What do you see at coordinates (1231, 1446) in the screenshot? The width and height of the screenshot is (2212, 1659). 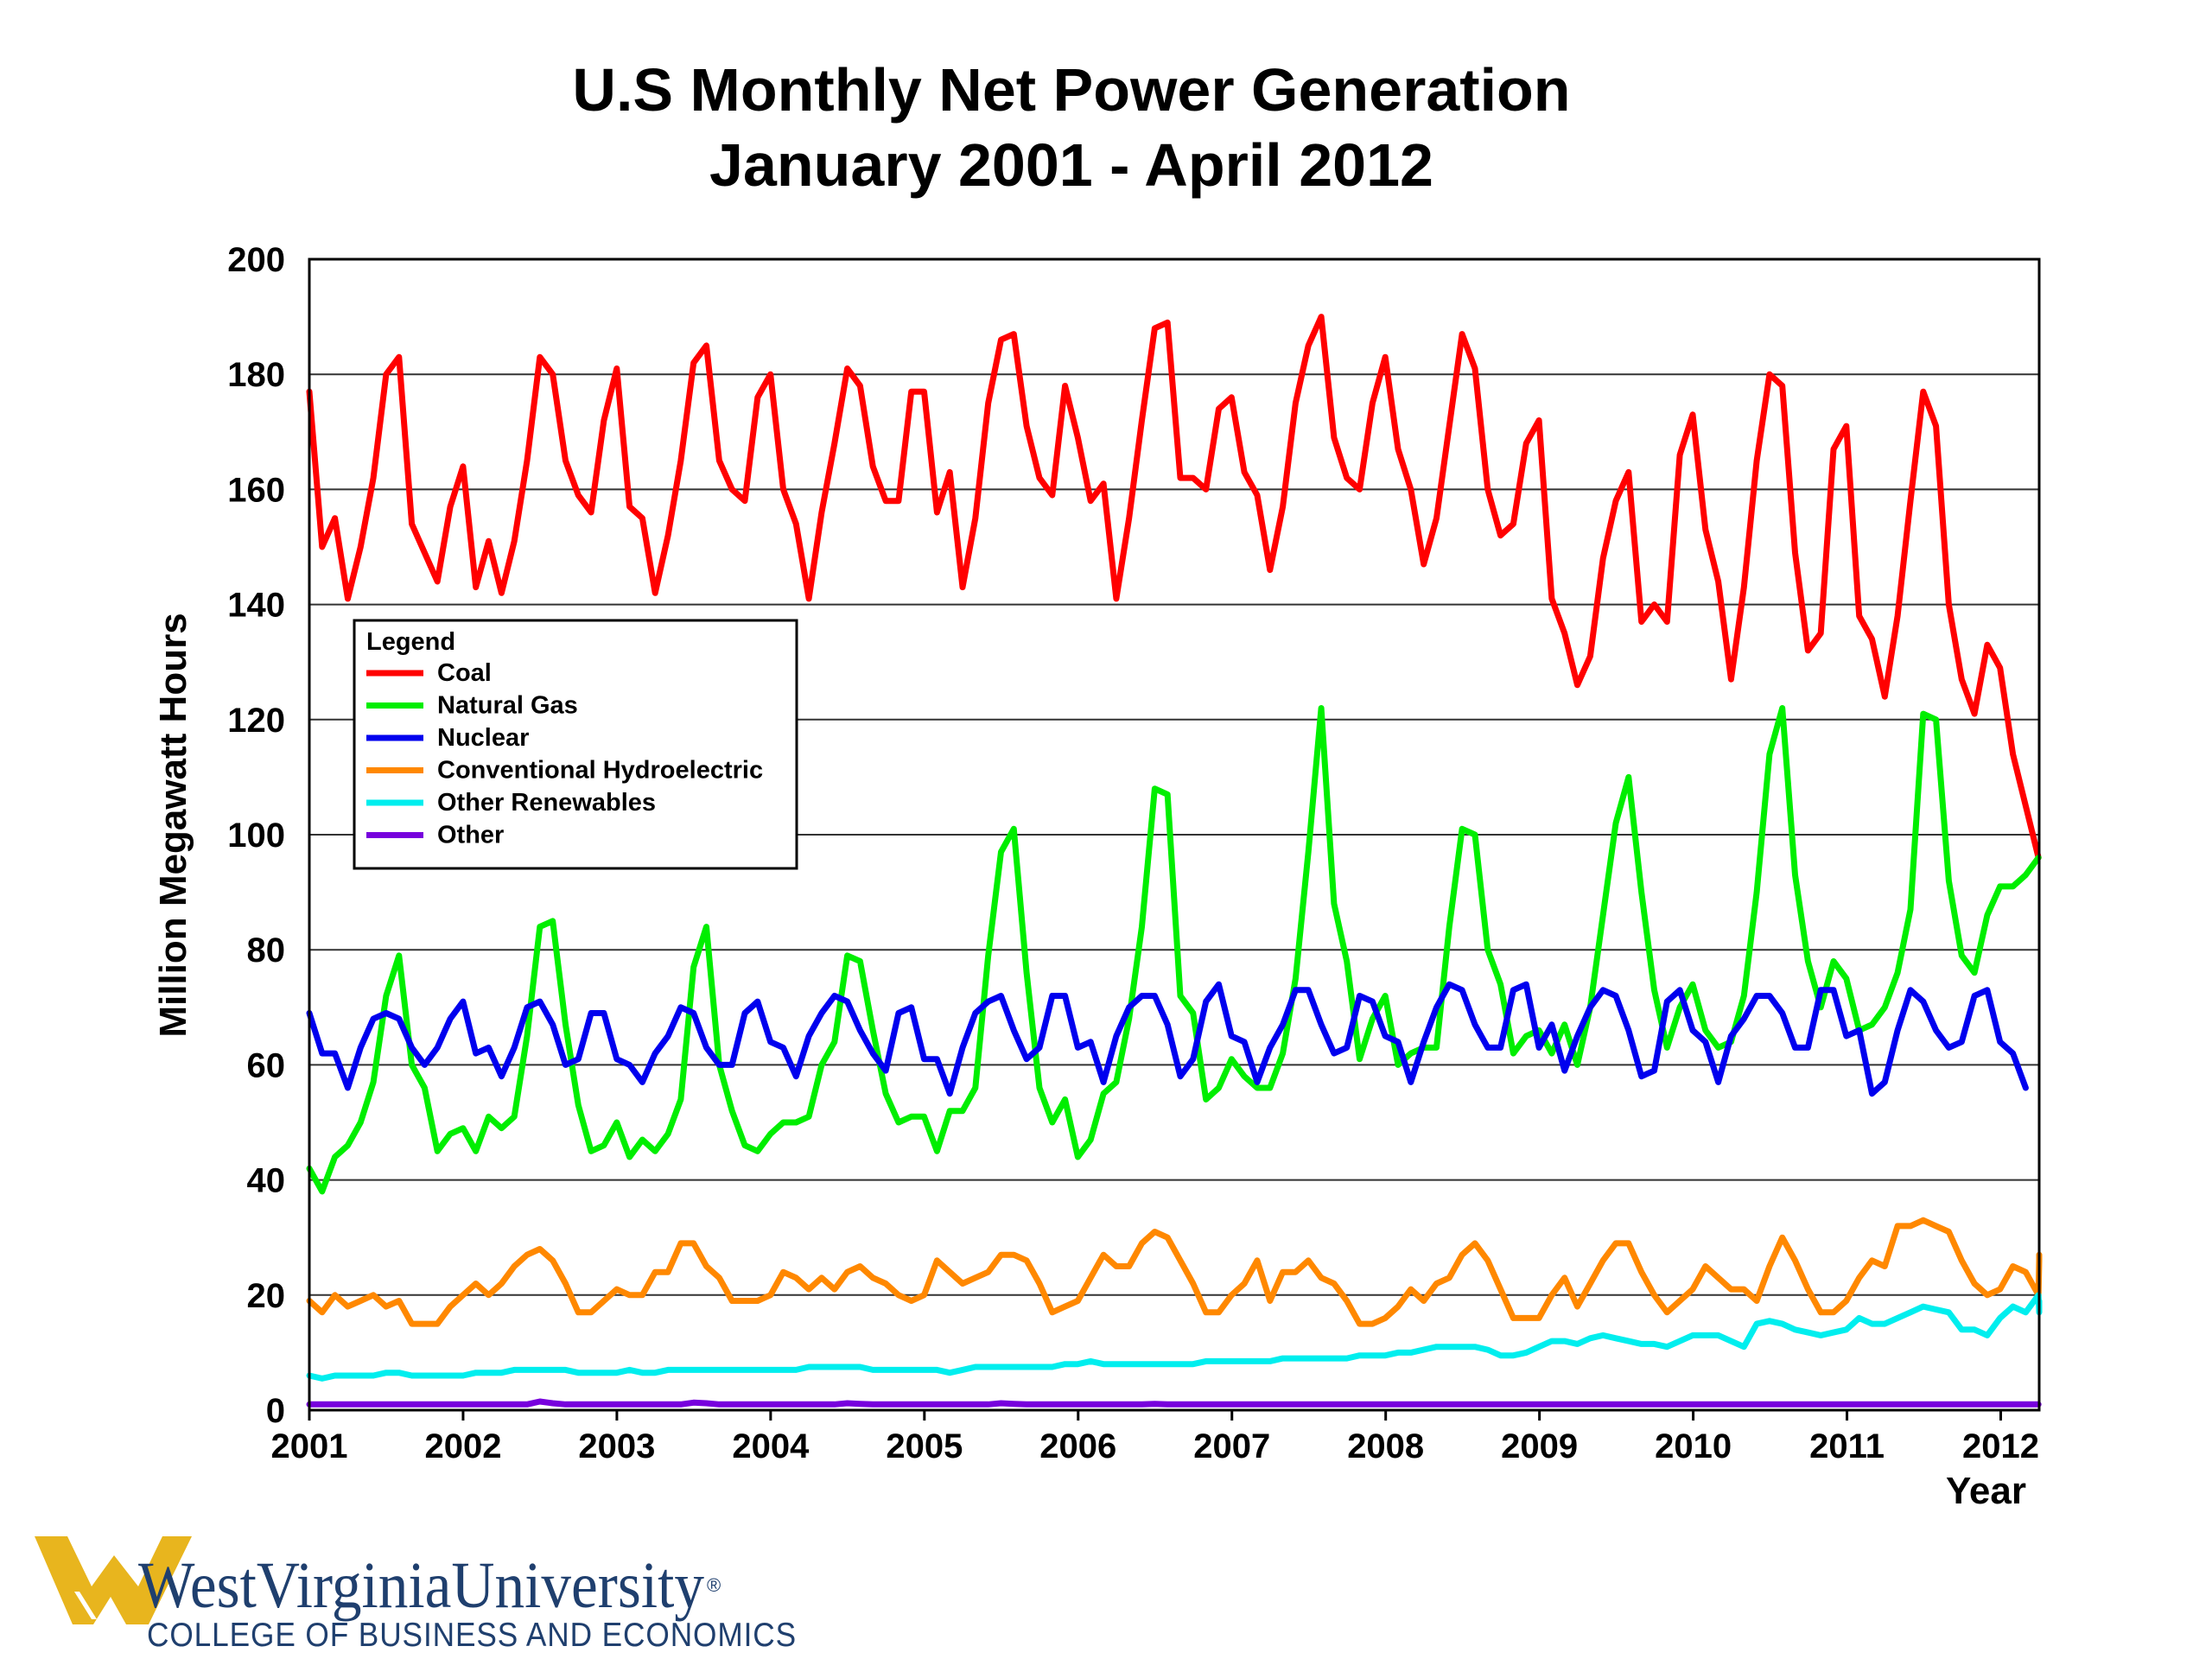 I see `x-tick-label: 2007` at bounding box center [1231, 1446].